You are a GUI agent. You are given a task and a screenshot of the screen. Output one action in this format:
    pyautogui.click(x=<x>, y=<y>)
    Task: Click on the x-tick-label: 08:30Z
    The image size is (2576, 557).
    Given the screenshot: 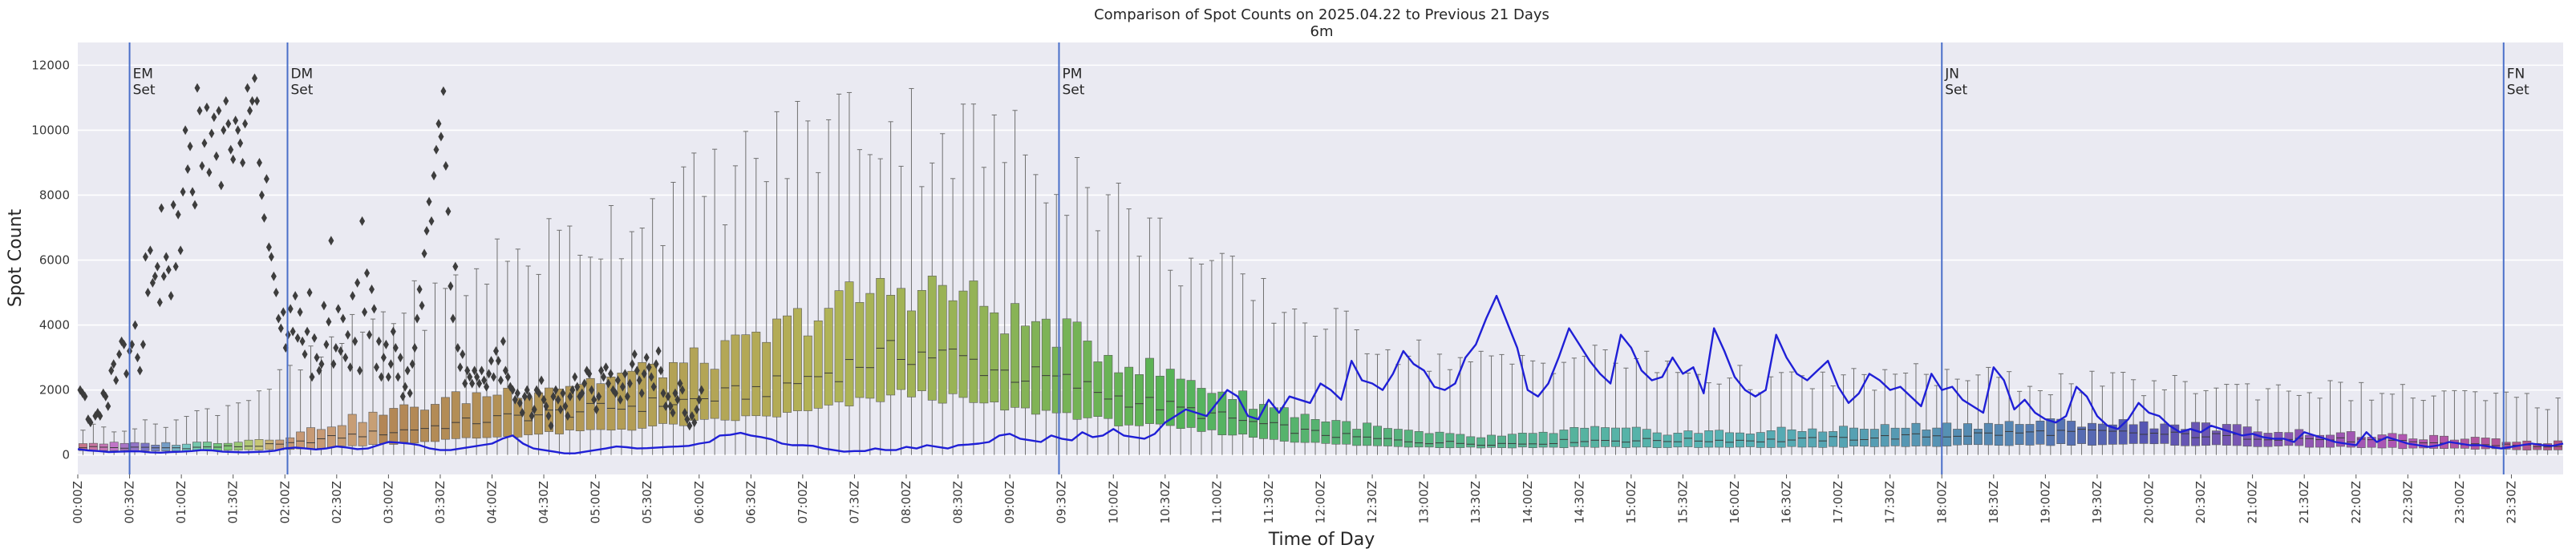 What is the action you would take?
    pyautogui.click(x=958, y=502)
    